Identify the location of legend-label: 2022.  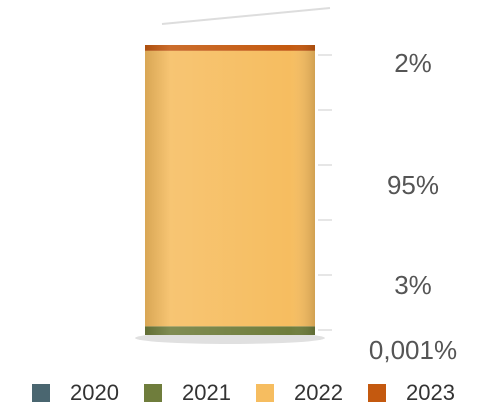
(318, 392).